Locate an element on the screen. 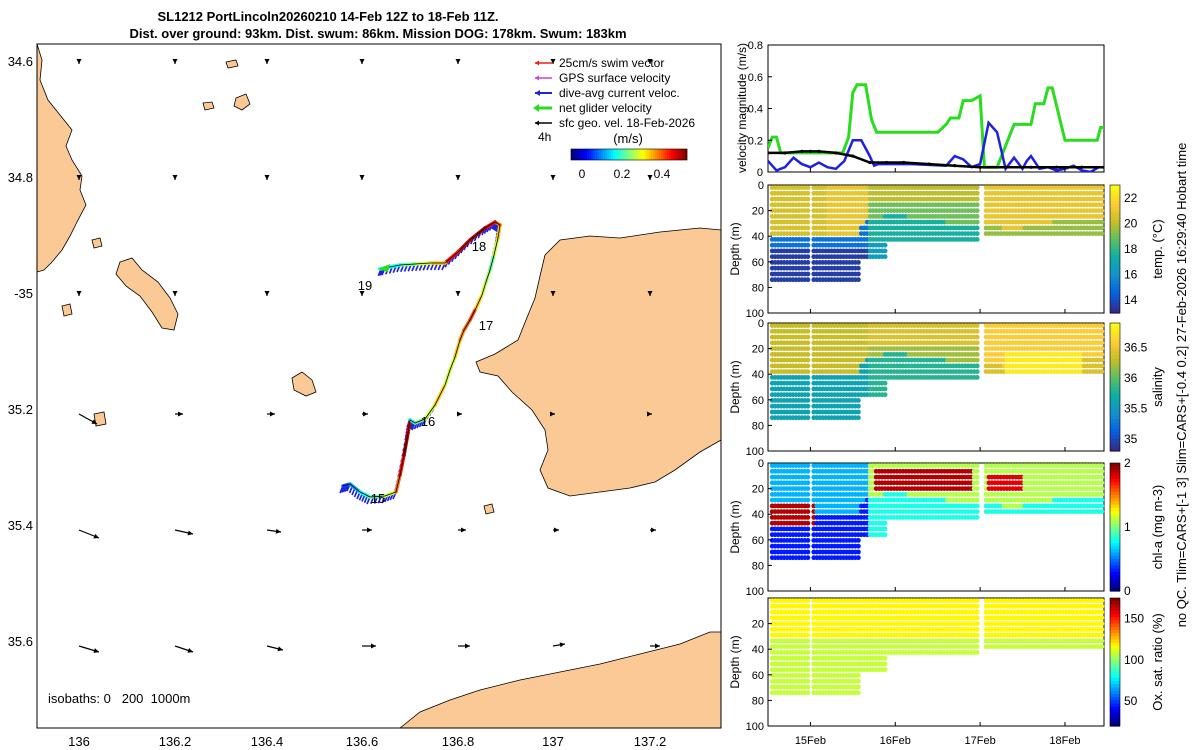 Image resolution: width=1200 pixels, height=750 pixels. day-label-16: 16 is located at coordinates (428, 421).